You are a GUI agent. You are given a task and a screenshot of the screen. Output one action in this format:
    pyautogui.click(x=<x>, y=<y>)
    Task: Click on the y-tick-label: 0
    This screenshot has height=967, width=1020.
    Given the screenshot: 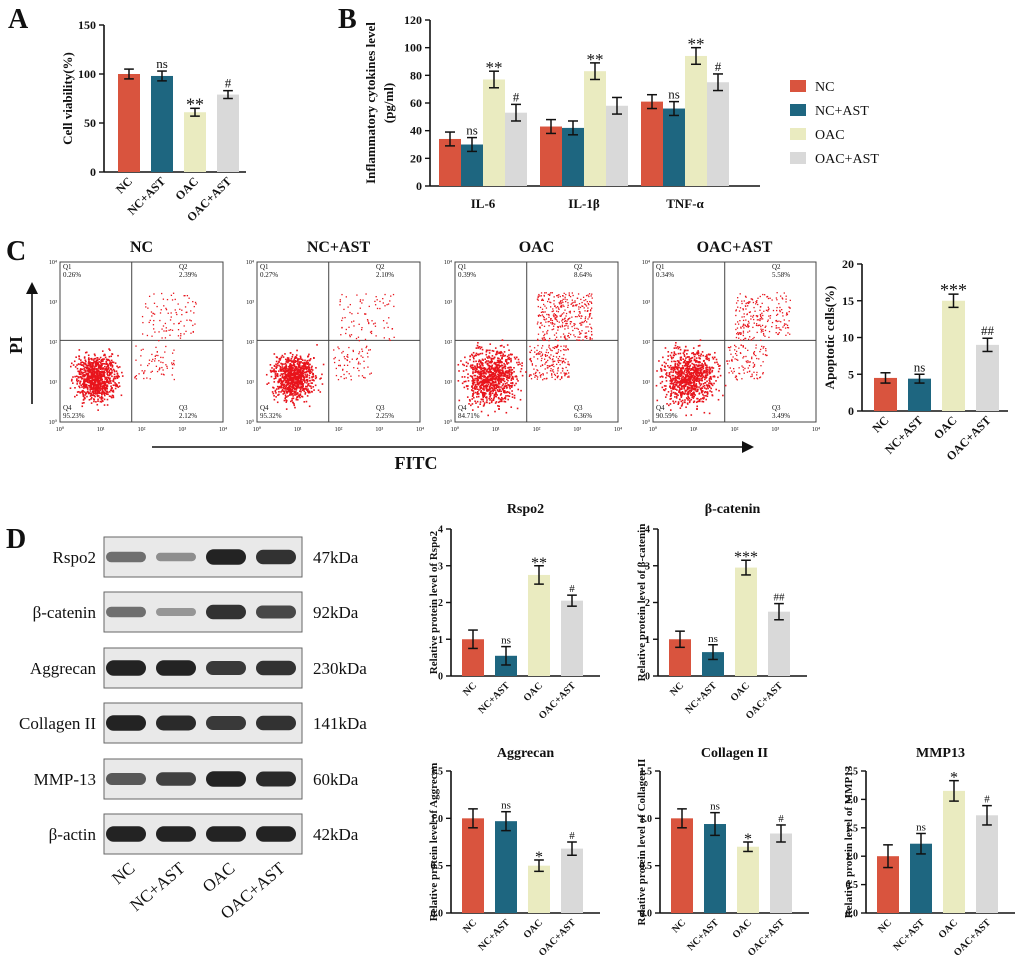 What is the action you would take?
    pyautogui.click(x=419, y=186)
    